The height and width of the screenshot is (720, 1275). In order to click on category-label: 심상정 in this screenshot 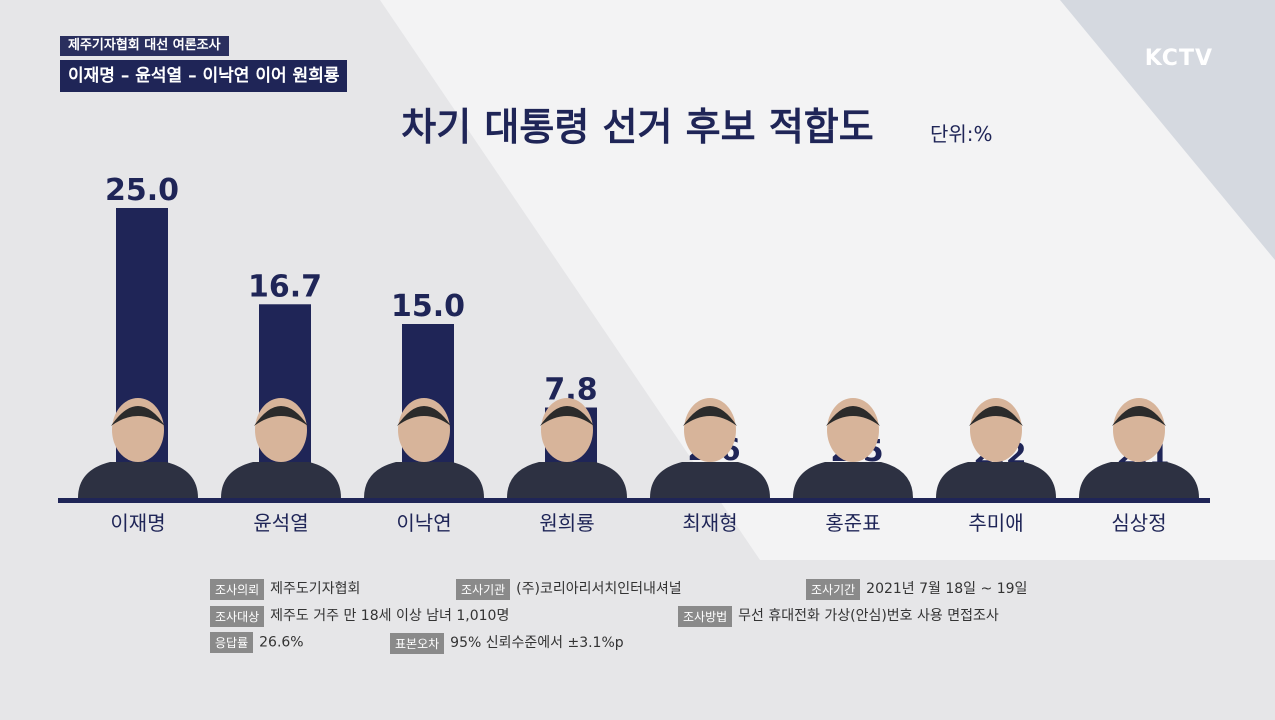, I will do `click(1138, 523)`.